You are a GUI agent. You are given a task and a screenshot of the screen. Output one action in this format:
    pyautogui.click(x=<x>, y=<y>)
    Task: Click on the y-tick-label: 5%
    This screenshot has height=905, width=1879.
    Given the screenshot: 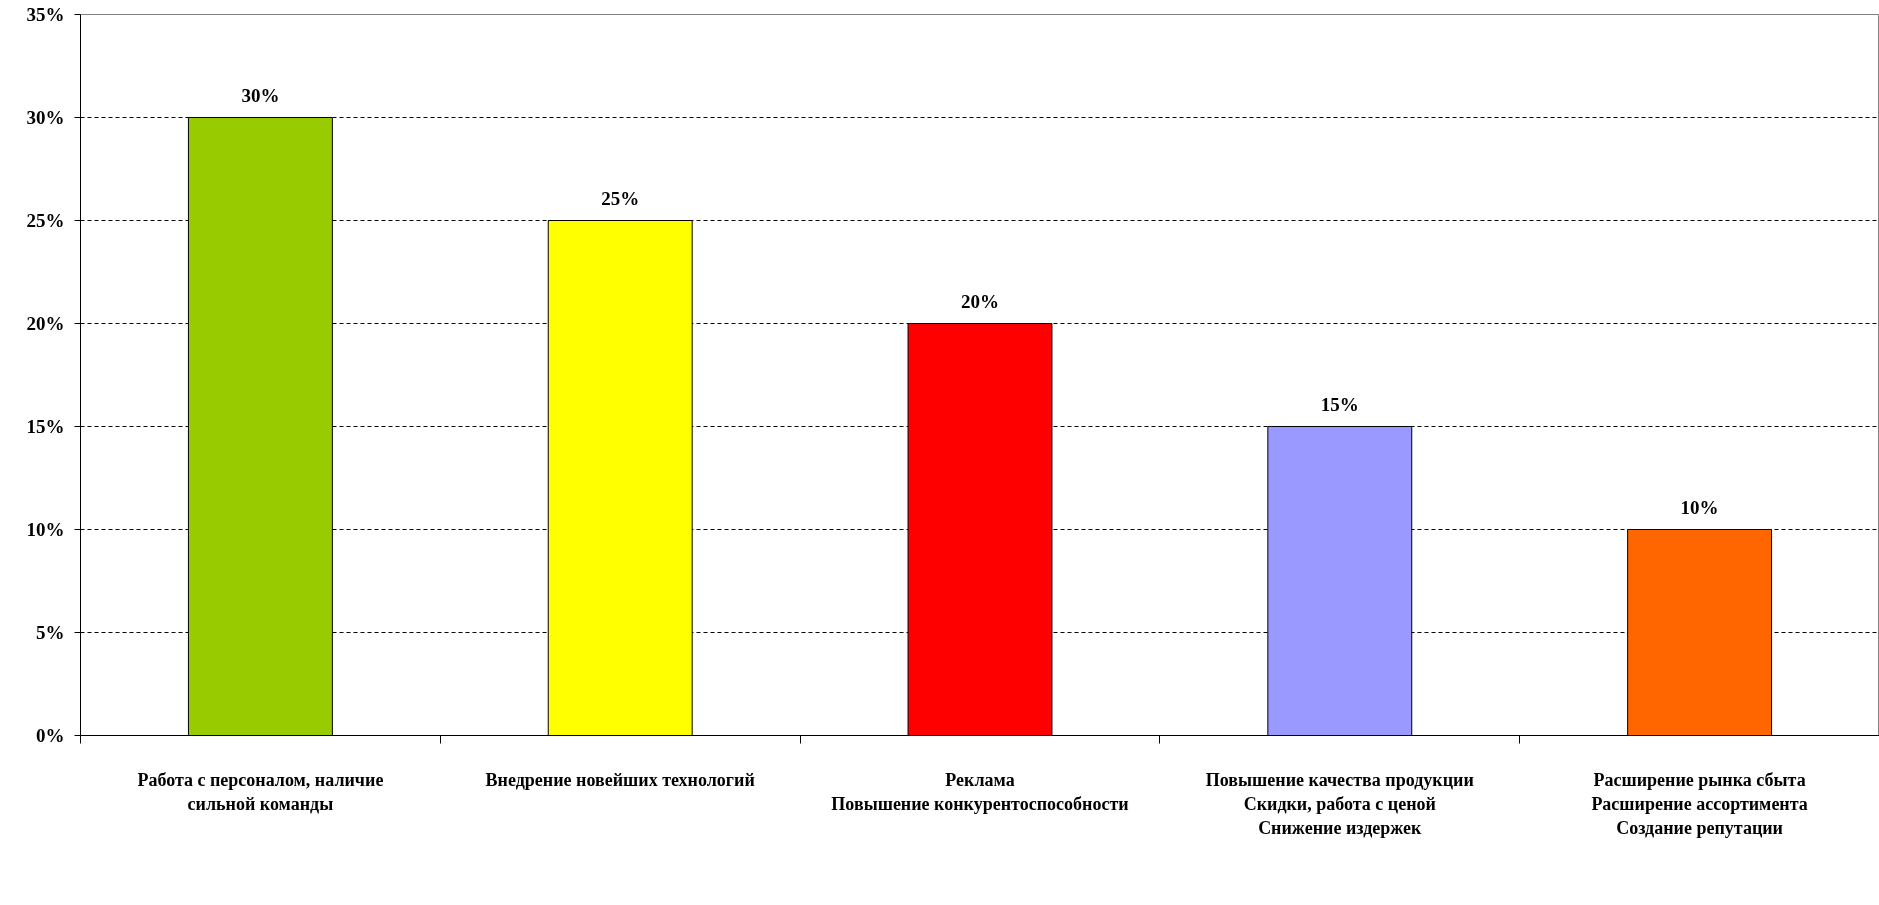 What is the action you would take?
    pyautogui.click(x=50, y=632)
    